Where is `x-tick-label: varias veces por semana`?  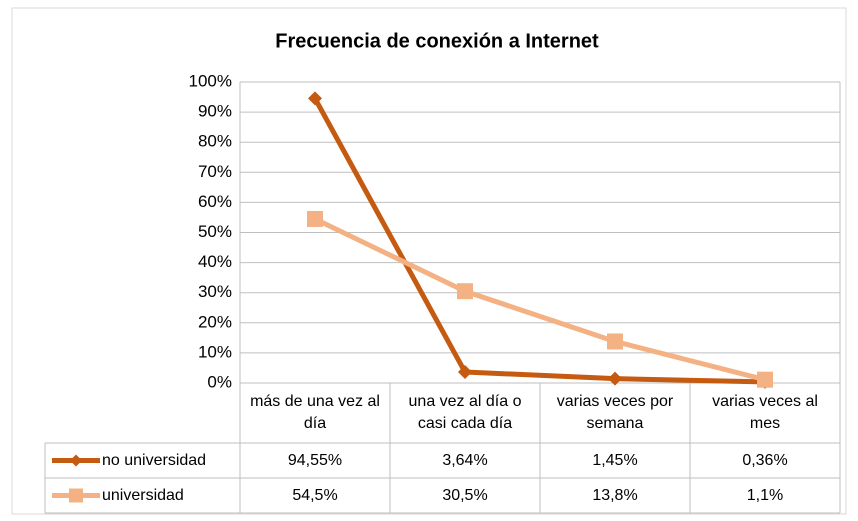 x-tick-label: varias veces por semana is located at coordinates (615, 412).